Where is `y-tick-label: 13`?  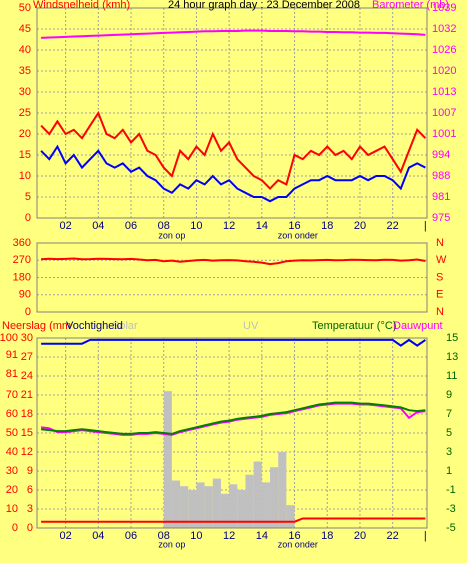
y-tick-label: 13 is located at coordinates (452, 357).